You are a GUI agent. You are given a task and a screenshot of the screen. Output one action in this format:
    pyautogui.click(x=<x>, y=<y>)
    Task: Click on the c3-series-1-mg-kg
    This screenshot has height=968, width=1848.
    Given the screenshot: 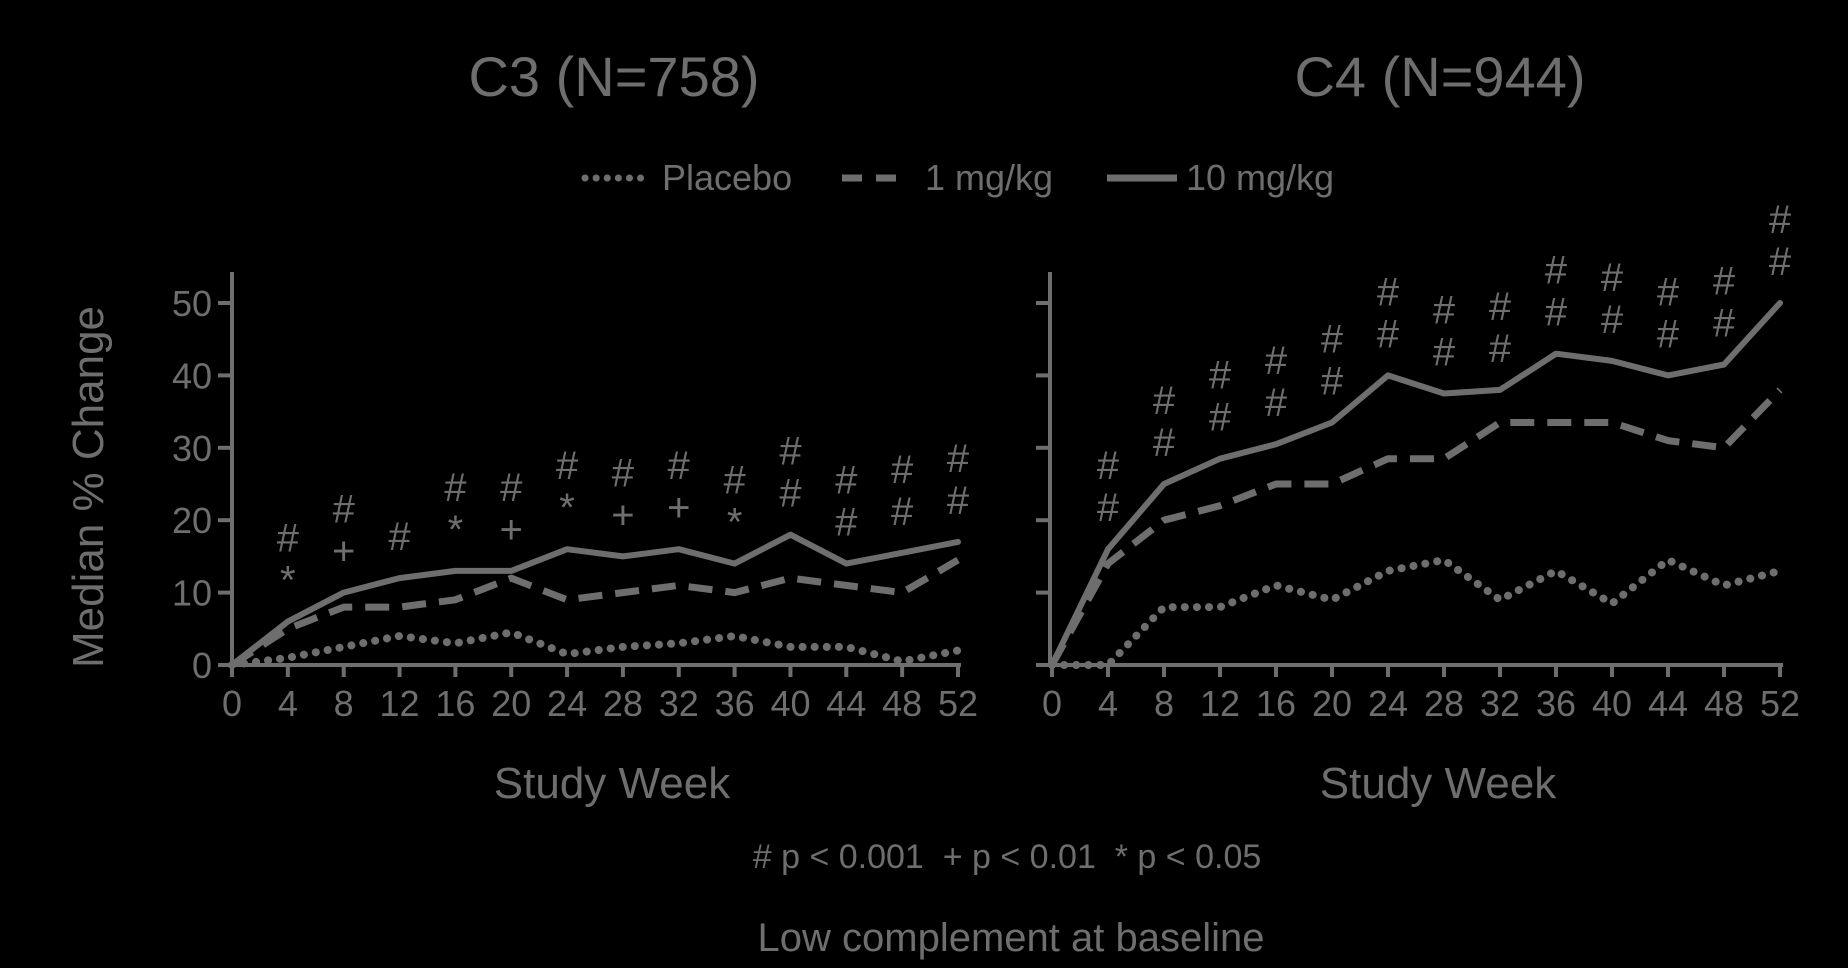 What is the action you would take?
    pyautogui.click(x=595, y=612)
    